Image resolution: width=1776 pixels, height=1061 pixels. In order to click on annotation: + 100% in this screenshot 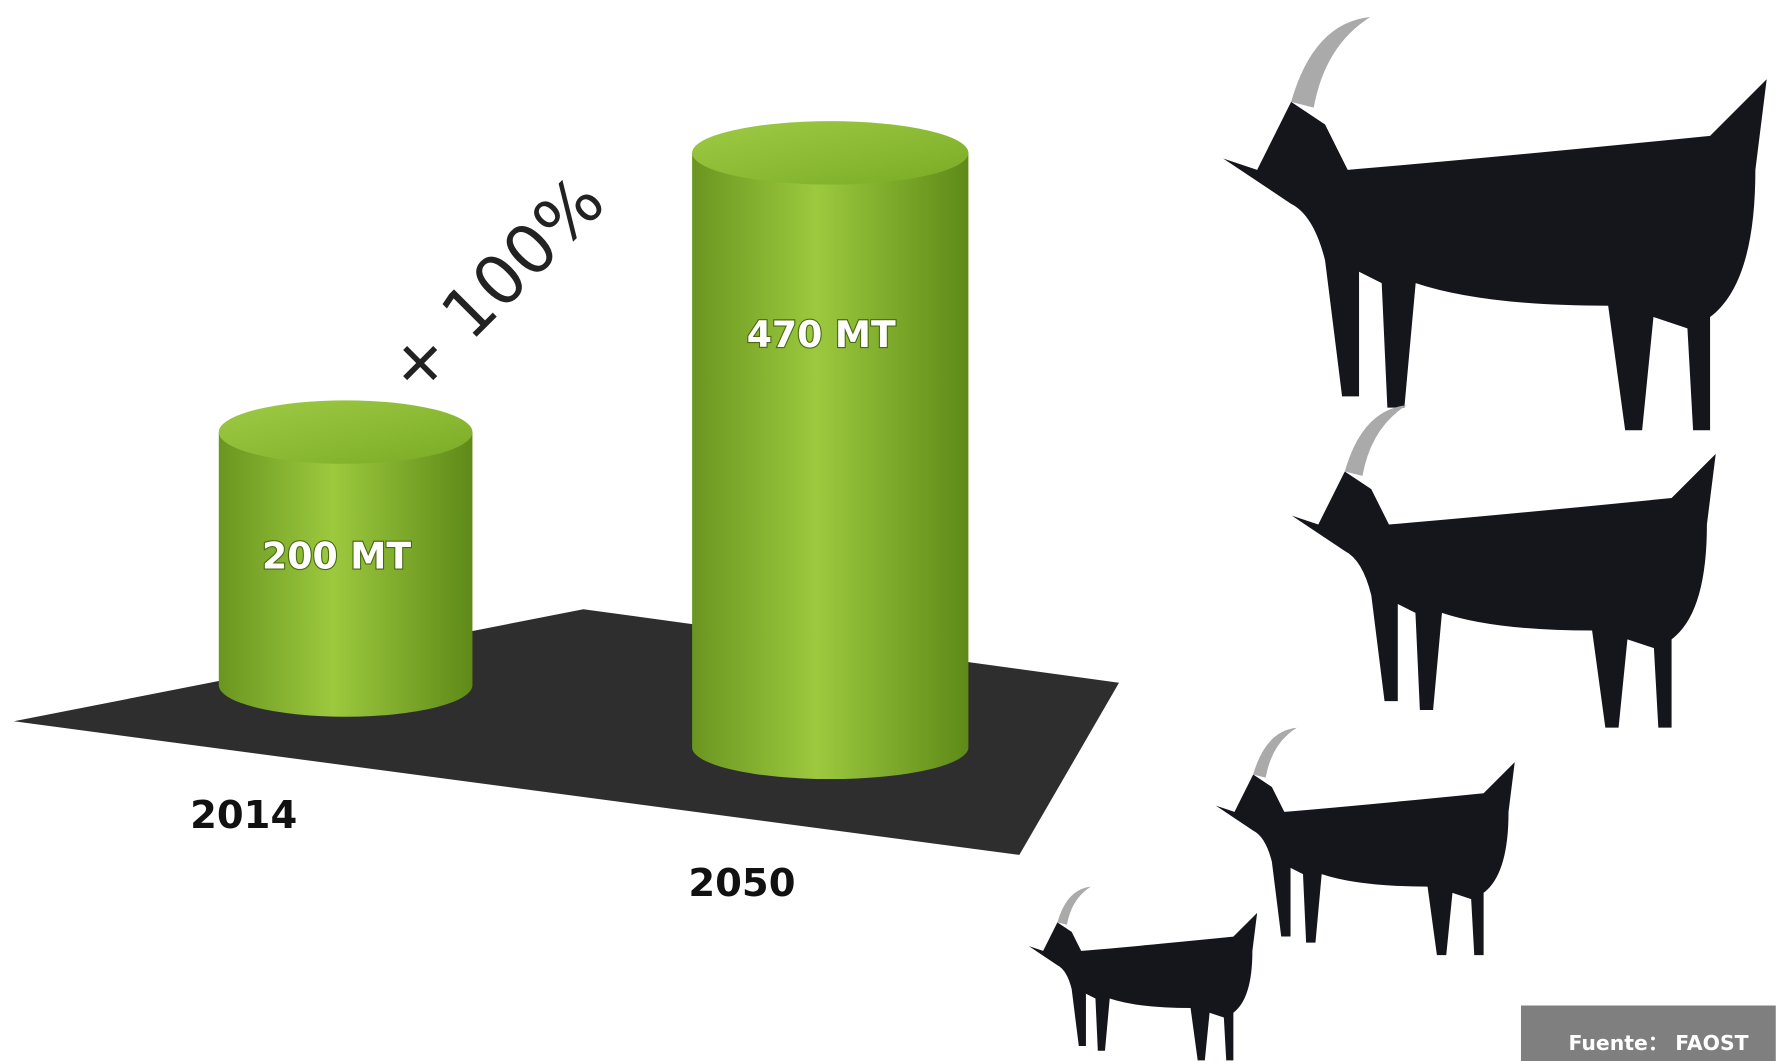, I will do `click(495, 286)`.